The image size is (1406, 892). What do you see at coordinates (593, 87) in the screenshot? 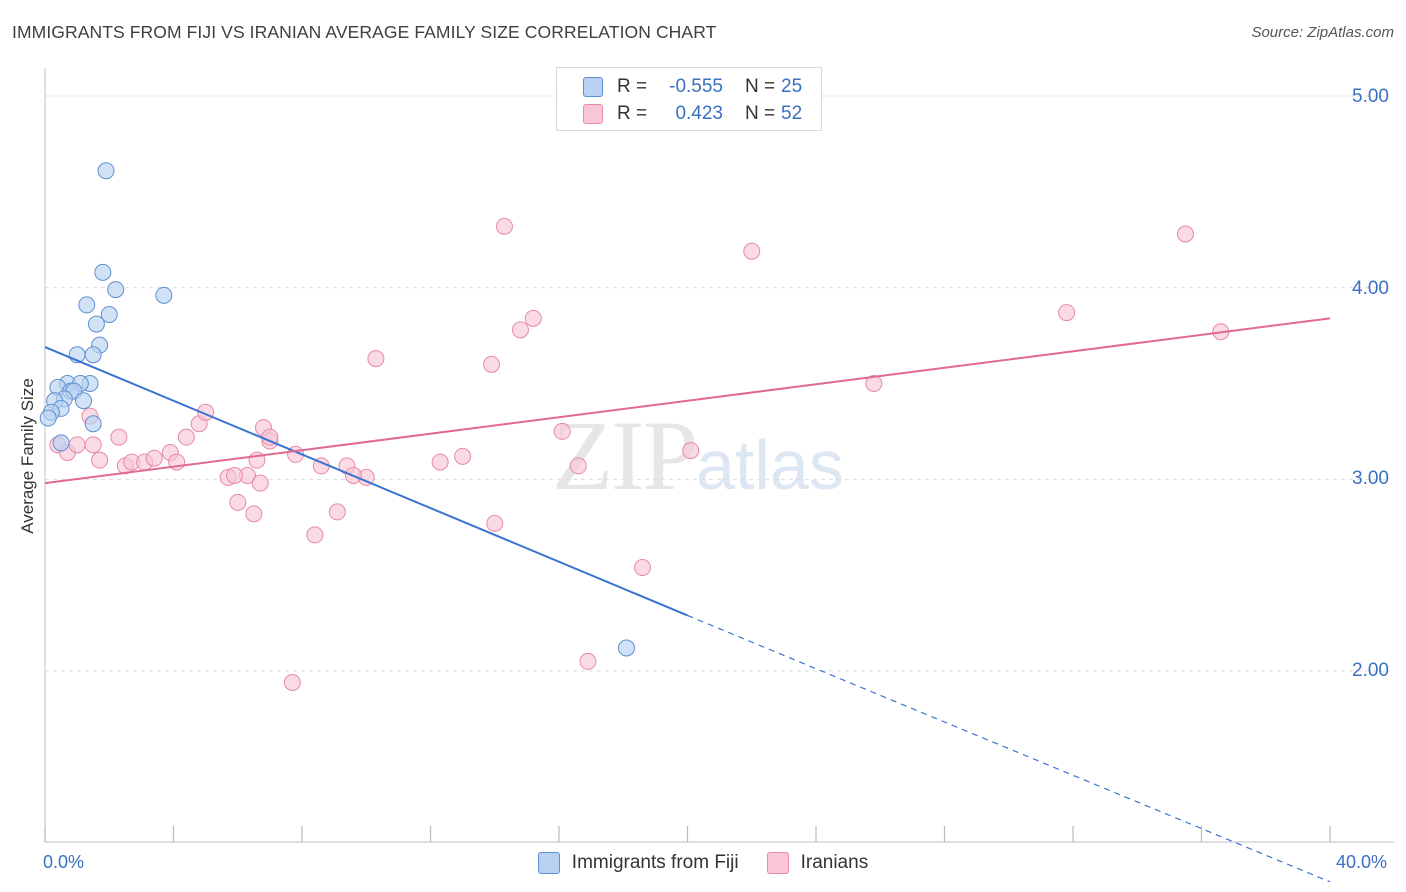
I see `fiji-swatch` at bounding box center [593, 87].